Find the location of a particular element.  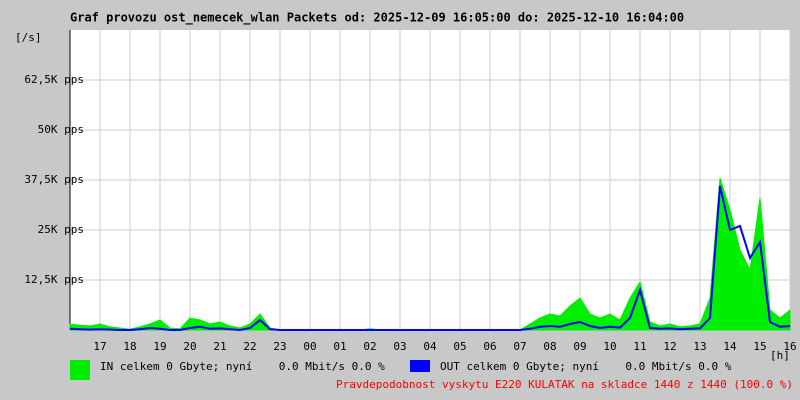

x-tick-label: 07 is located at coordinates (519, 346).